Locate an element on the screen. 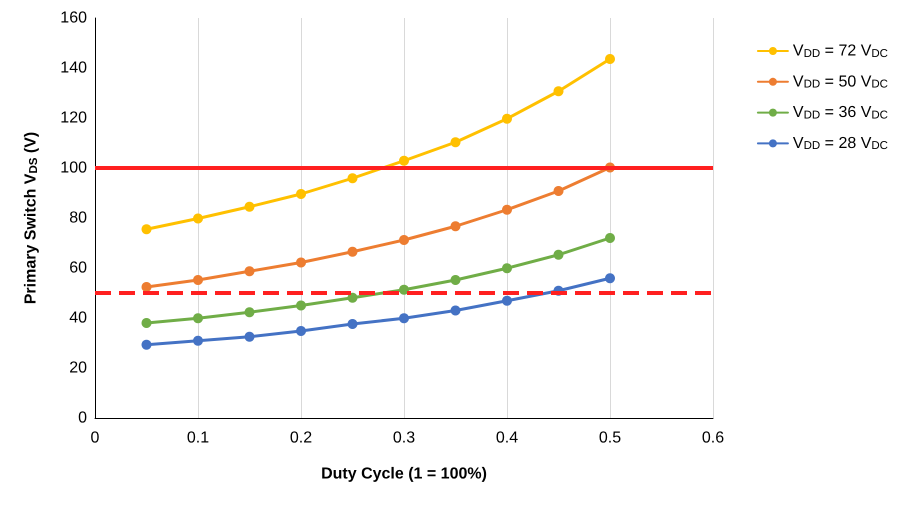 This screenshot has width=911, height=506. legend-label: VDD = 72 VDC is located at coordinates (840, 51).